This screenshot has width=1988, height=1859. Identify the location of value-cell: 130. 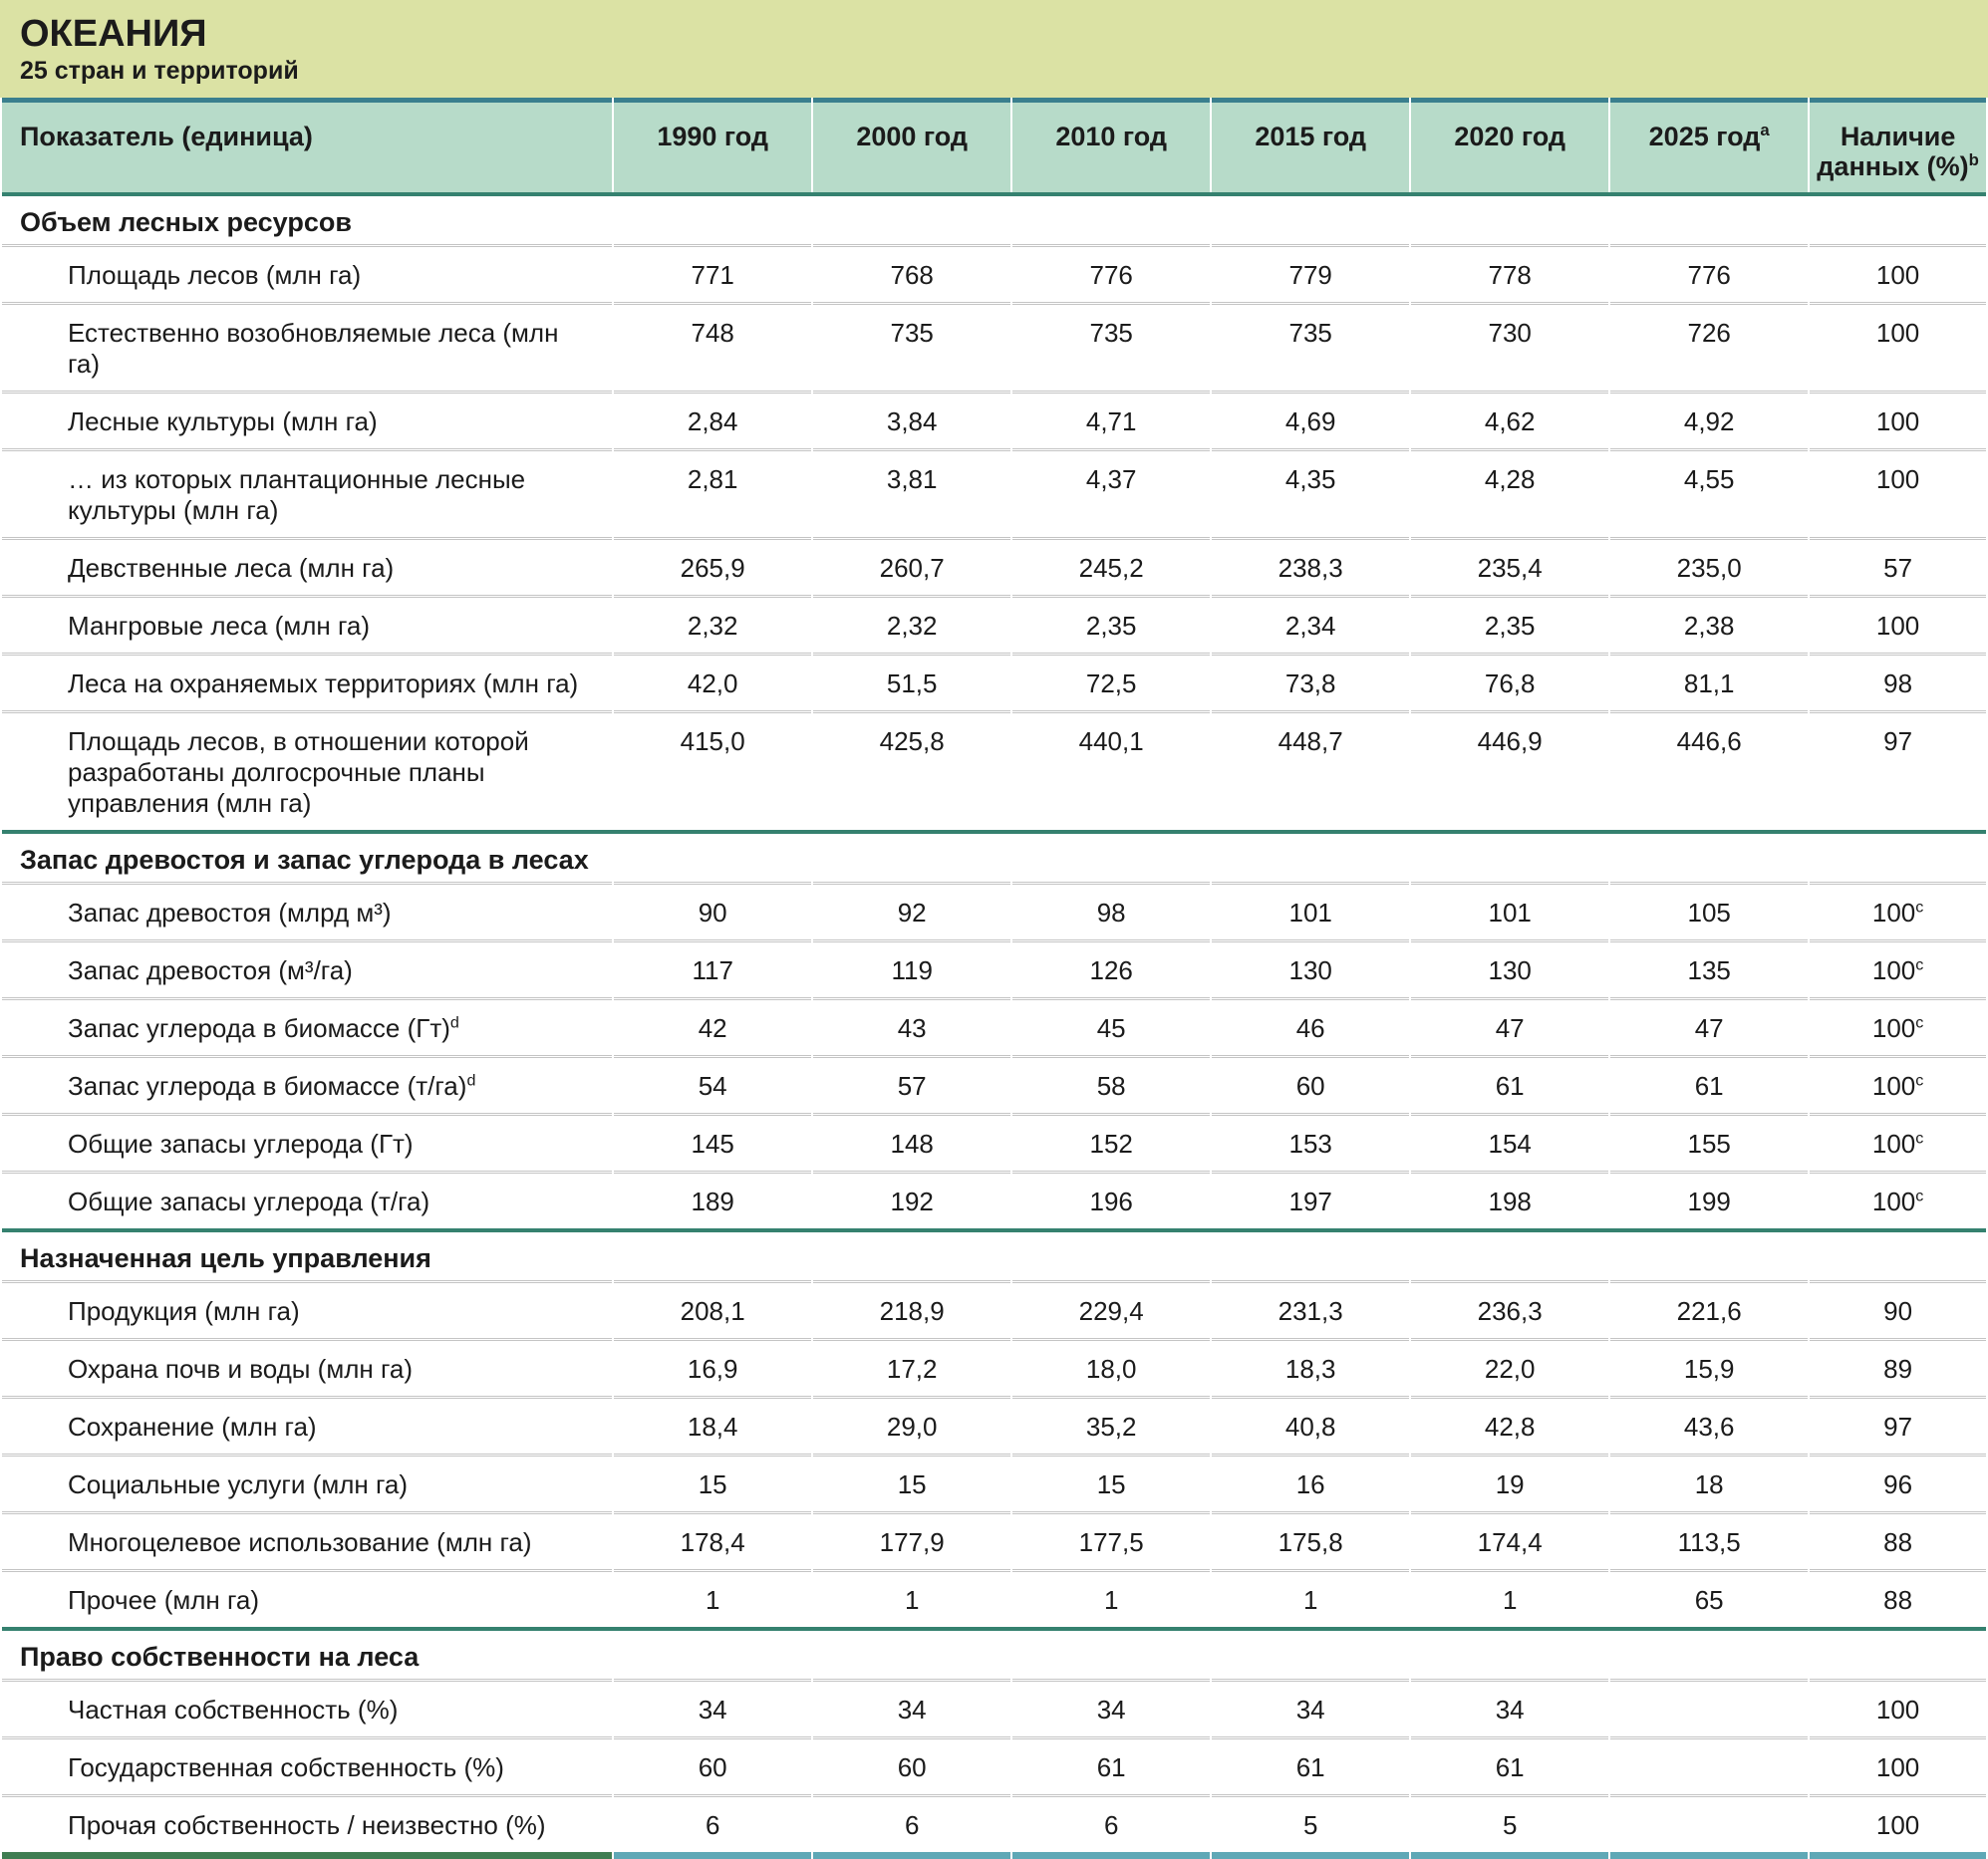
(1311, 968).